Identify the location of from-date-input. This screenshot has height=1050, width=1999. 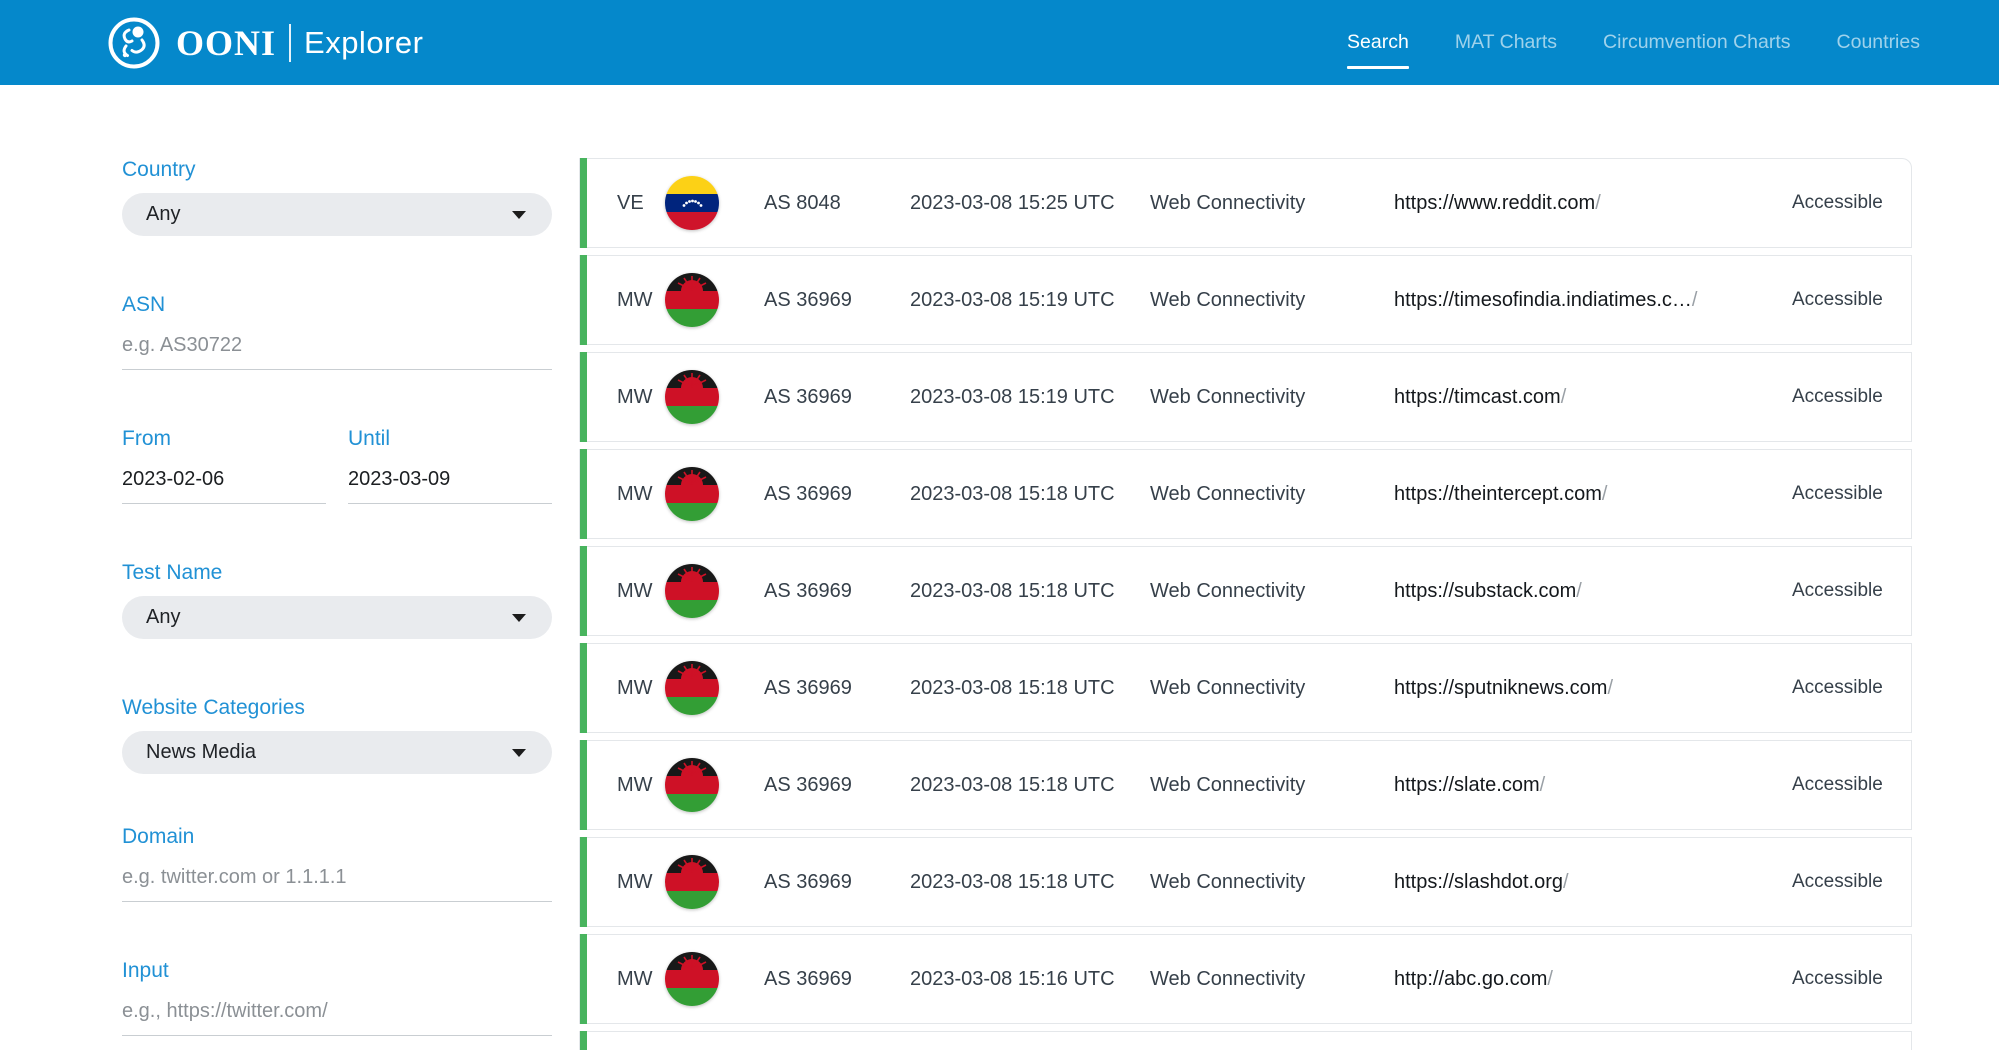
(224, 481).